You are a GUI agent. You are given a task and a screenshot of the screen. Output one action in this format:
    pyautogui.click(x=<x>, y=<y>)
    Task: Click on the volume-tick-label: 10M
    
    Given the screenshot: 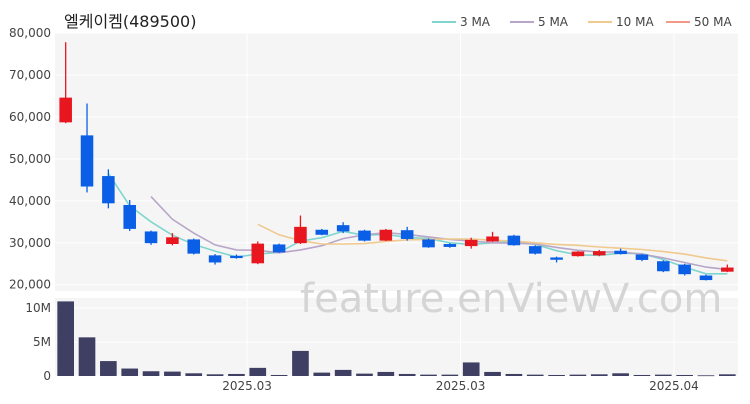 What is the action you would take?
    pyautogui.click(x=38, y=308)
    